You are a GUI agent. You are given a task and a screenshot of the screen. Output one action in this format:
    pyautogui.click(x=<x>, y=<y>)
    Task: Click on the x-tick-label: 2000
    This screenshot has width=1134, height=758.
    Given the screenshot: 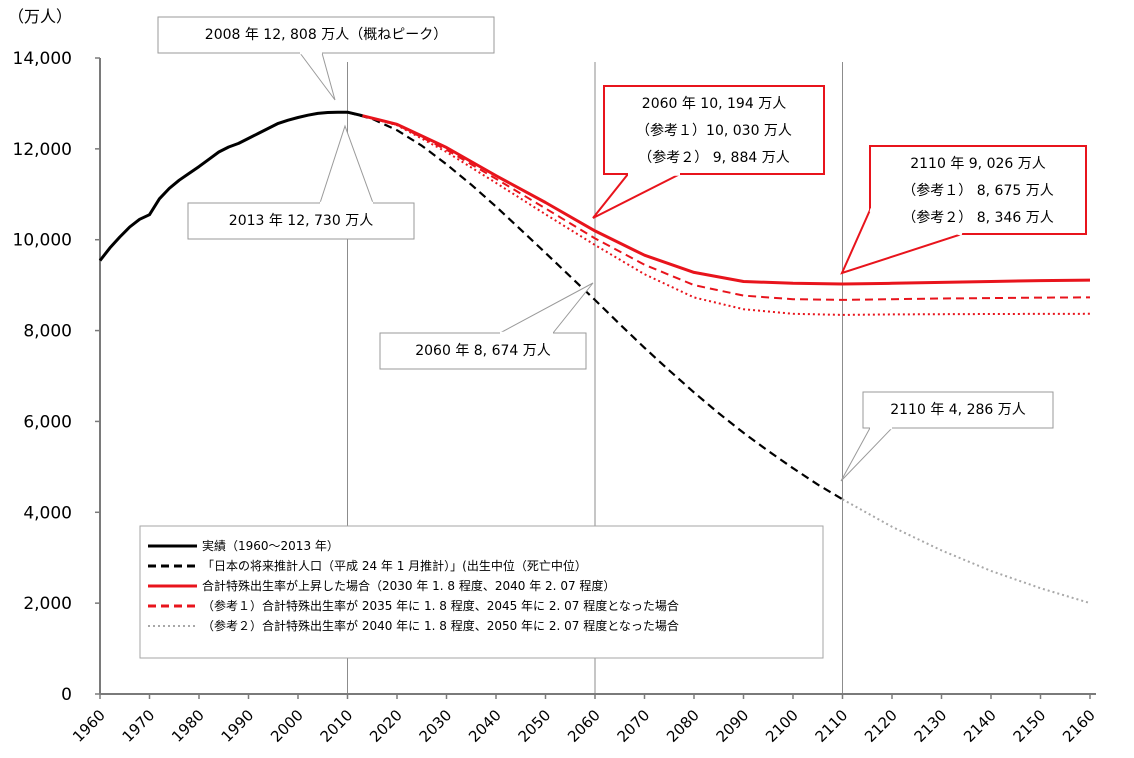 What is the action you would take?
    pyautogui.click(x=287, y=726)
    